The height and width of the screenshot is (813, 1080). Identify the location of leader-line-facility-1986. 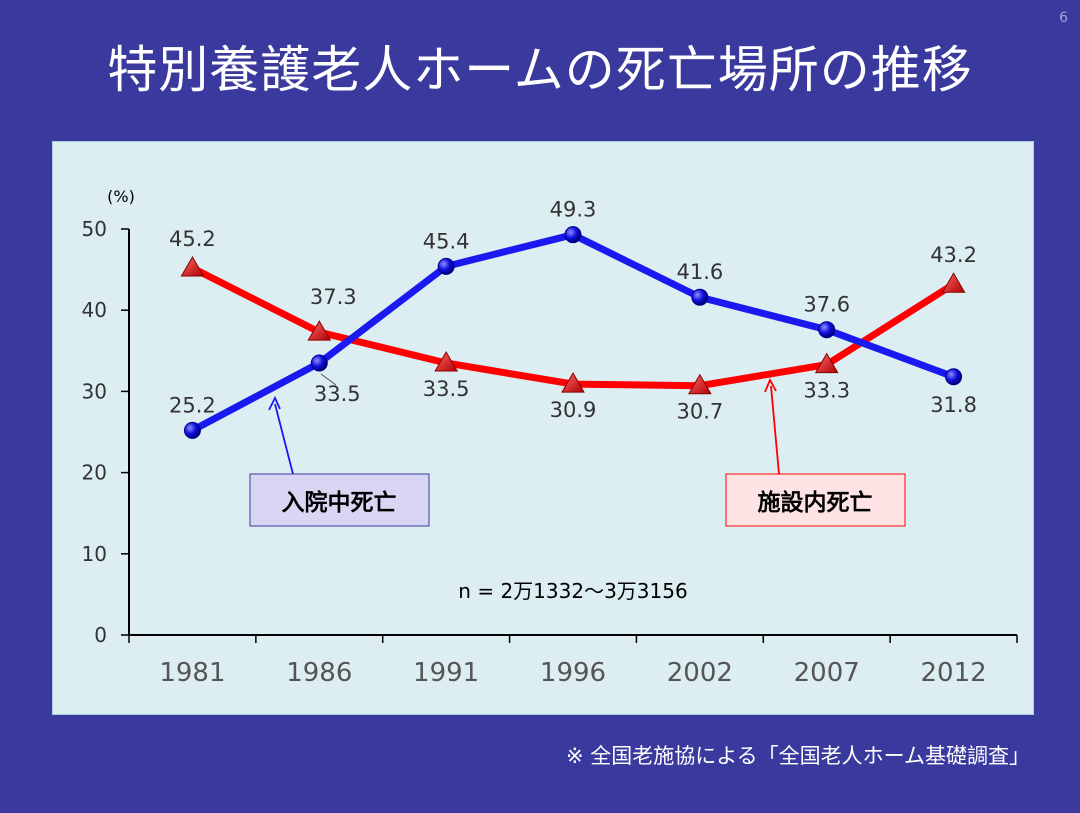
(328, 379).